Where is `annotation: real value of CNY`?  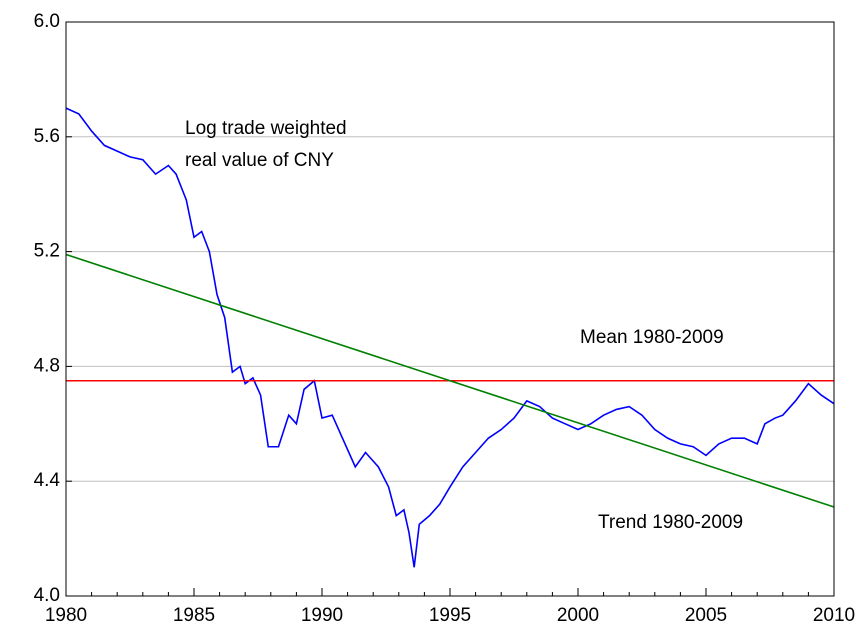 annotation: real value of CNY is located at coordinates (259, 160).